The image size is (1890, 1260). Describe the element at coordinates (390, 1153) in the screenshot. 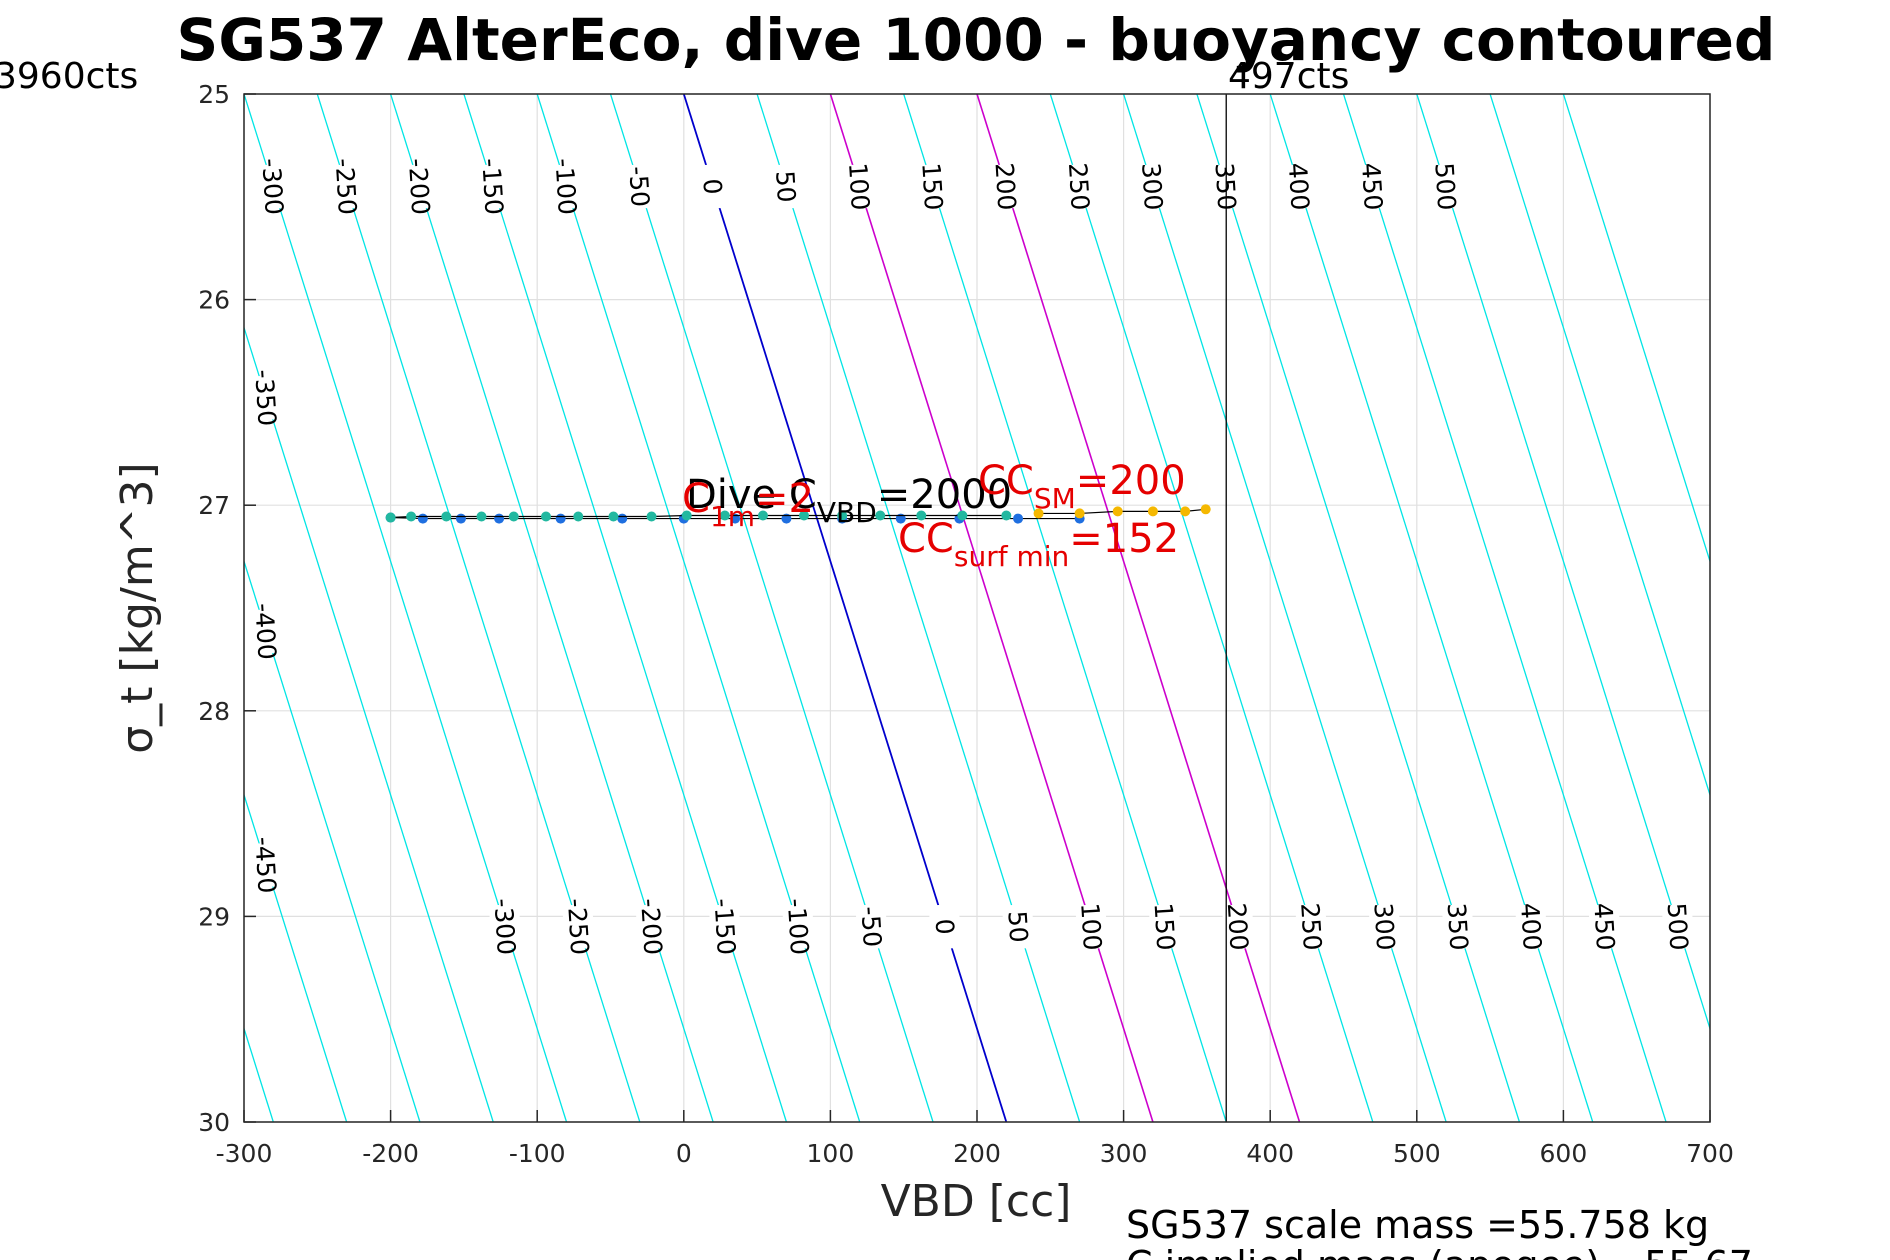

I see `x-tick-label: -200` at that location.